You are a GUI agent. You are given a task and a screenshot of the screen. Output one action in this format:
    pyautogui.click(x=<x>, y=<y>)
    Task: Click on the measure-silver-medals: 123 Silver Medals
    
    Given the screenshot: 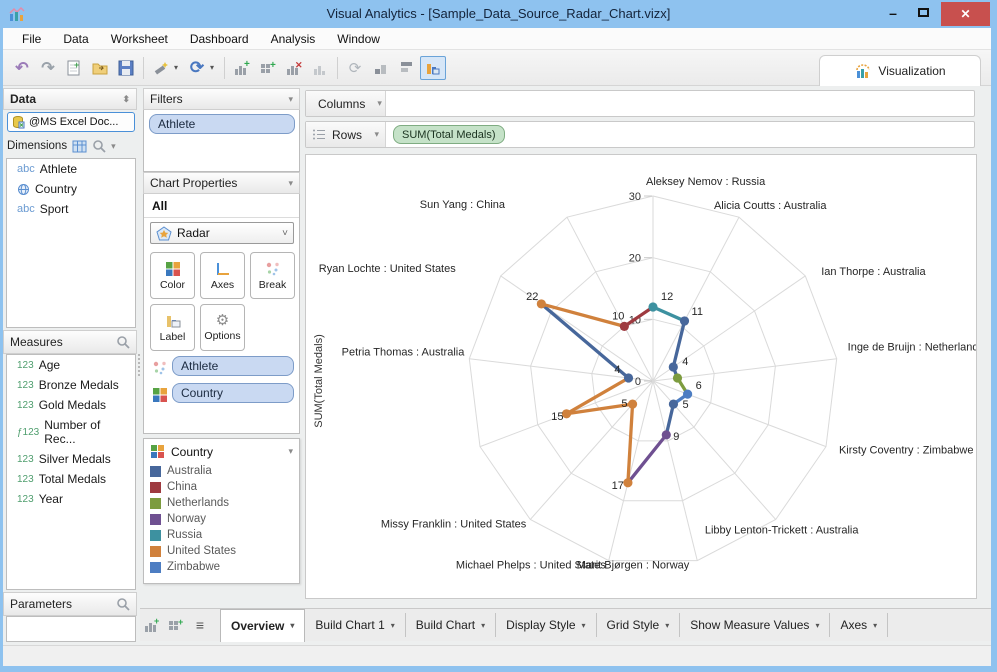 What is the action you would take?
    pyautogui.click(x=71, y=459)
    